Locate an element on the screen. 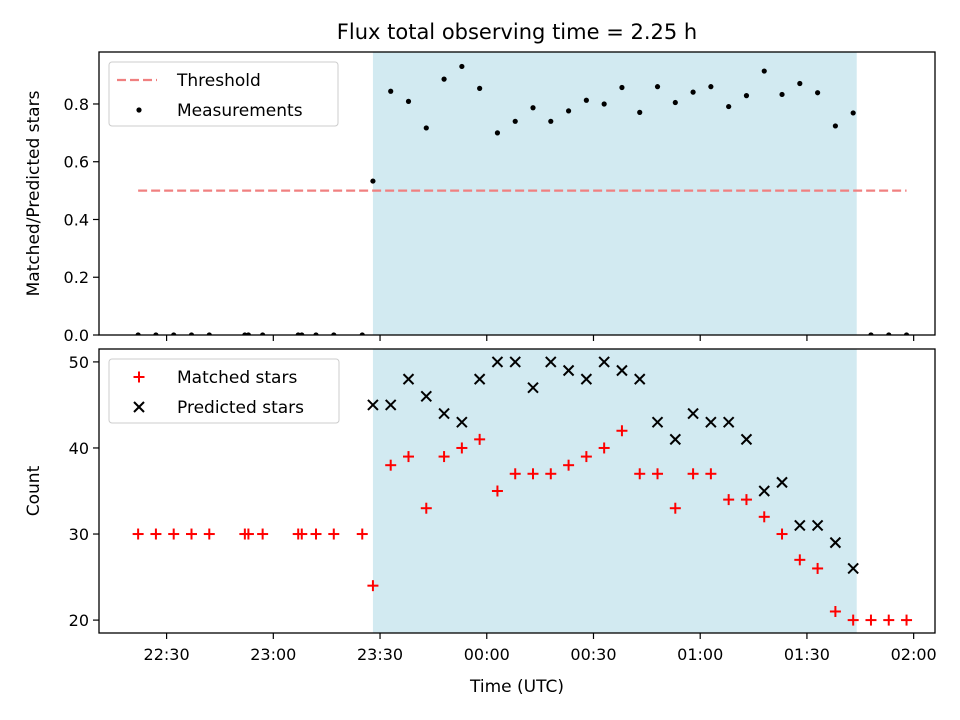  legend-measurement-swatch is located at coordinates (139, 110).